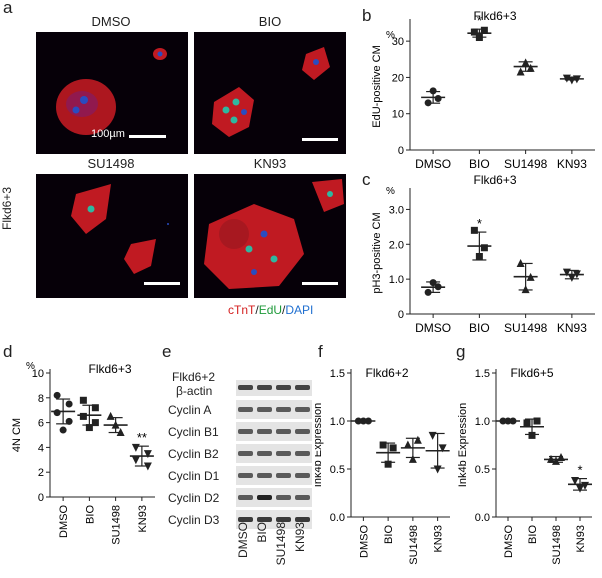 The width and height of the screenshot is (602, 578). I want to click on chart-b-xtick-label: KN93, so click(572, 164).